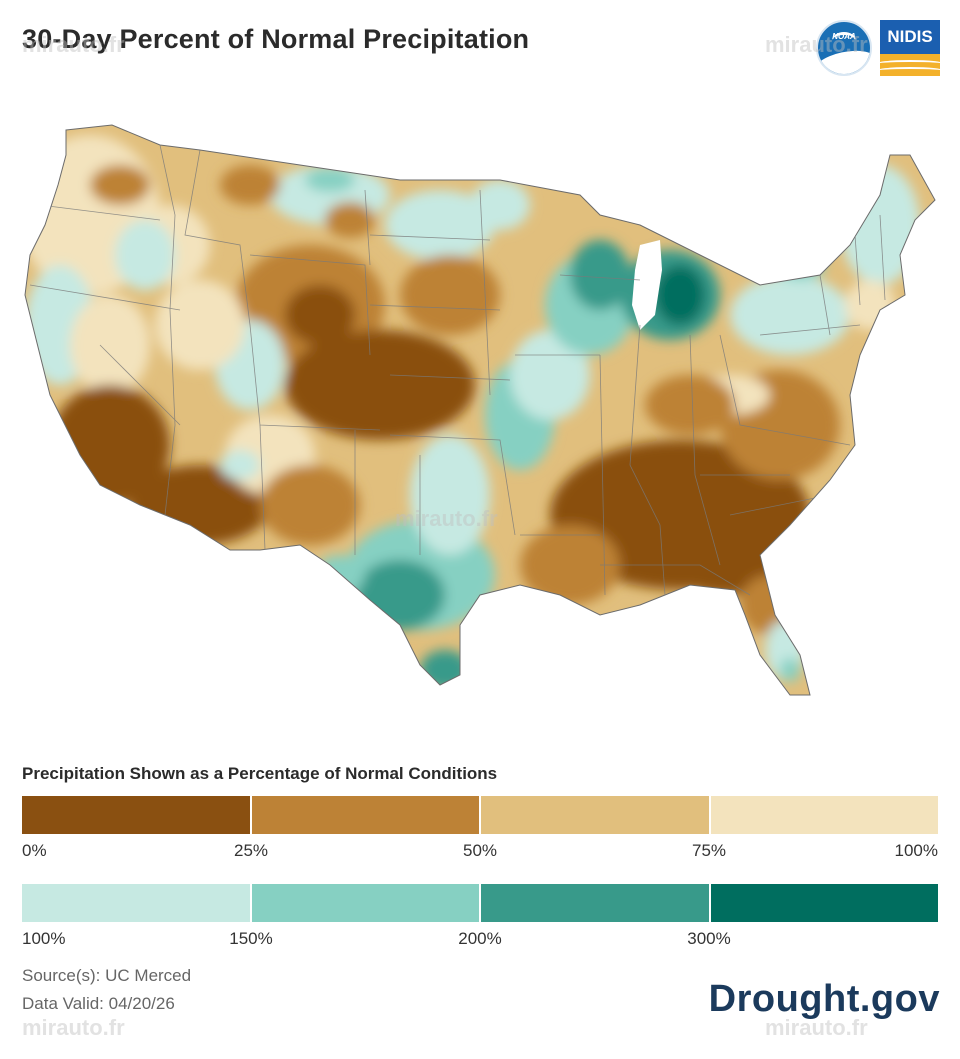 The width and height of the screenshot is (960, 1059). I want to click on noaa-logo: NOAA, so click(844, 48).